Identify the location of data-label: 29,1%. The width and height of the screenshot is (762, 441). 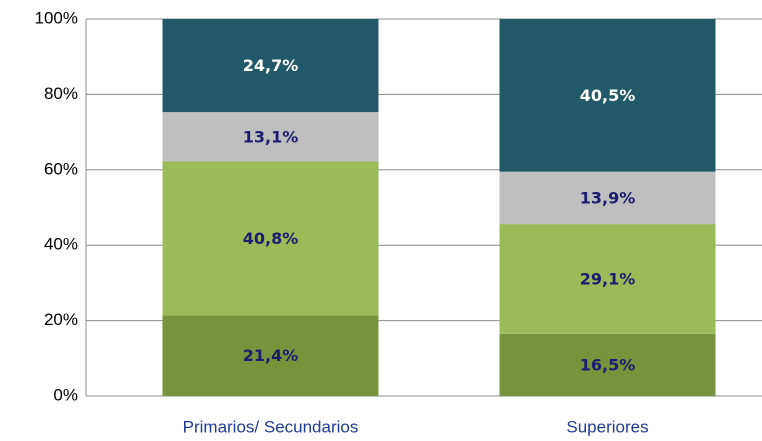
(608, 278).